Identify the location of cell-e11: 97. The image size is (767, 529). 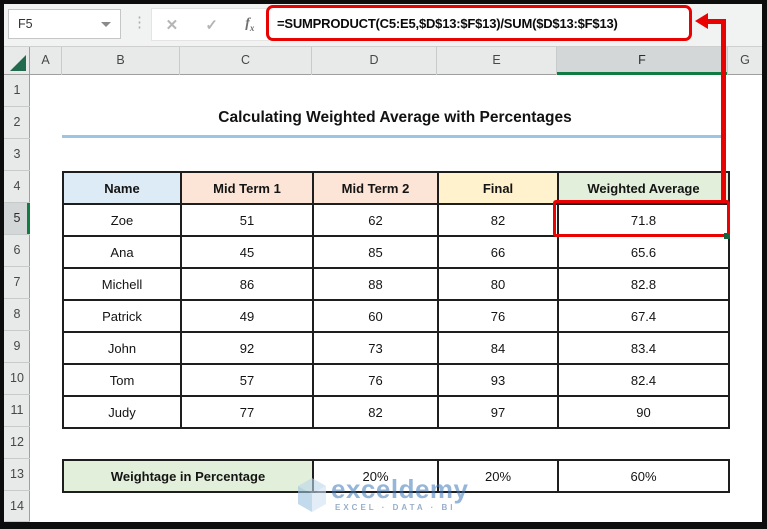
(498, 412).